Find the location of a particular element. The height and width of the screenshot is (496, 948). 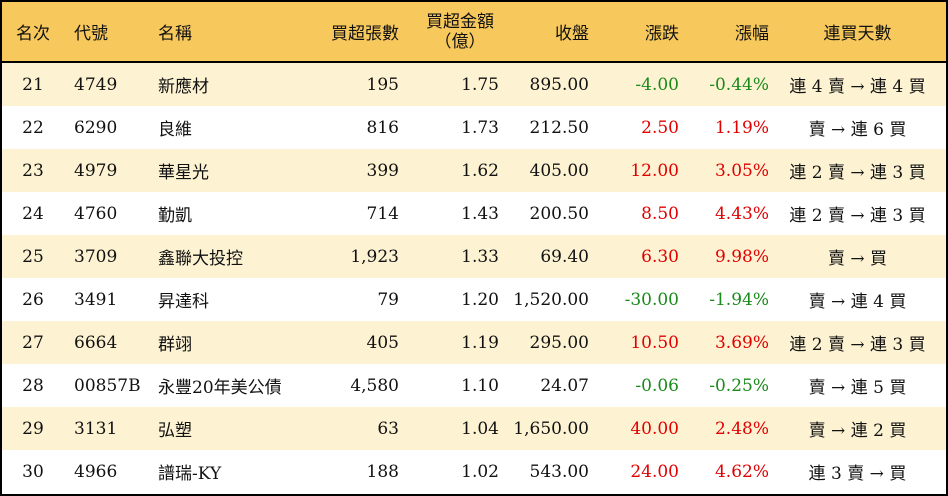

rank-cell: 27 is located at coordinates (33, 342).